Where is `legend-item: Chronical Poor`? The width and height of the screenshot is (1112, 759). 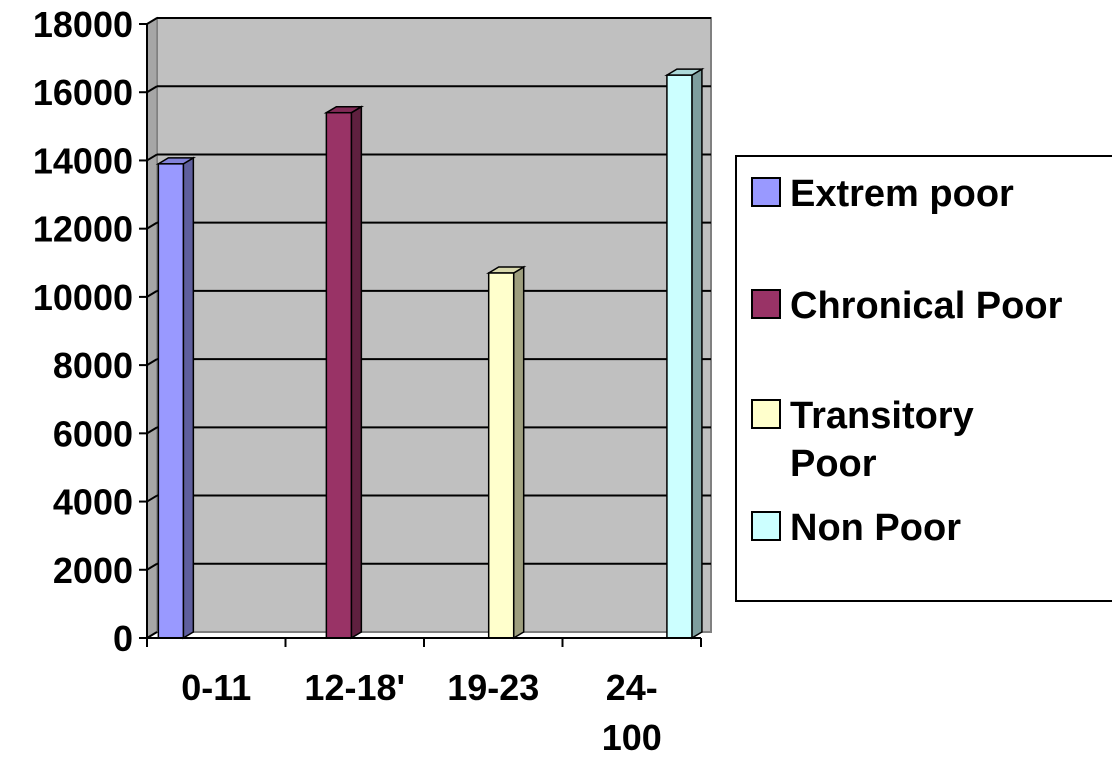 legend-item: Chronical Poor is located at coordinates (907, 306).